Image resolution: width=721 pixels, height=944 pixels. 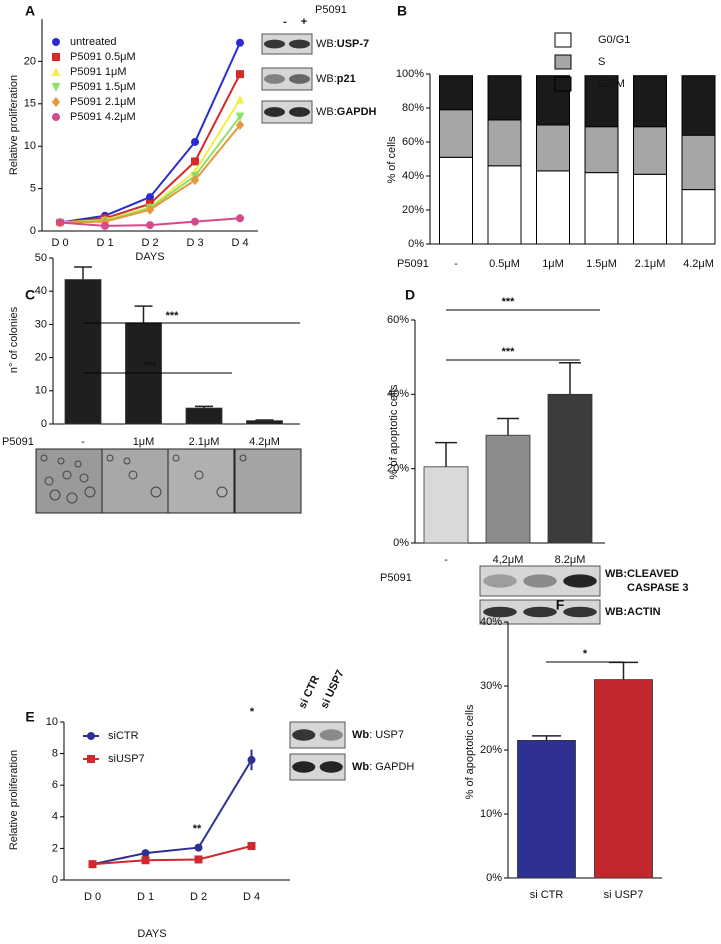 What do you see at coordinates (386, 735) in the screenshot?
I see `blot-label-part: : USP7` at bounding box center [386, 735].